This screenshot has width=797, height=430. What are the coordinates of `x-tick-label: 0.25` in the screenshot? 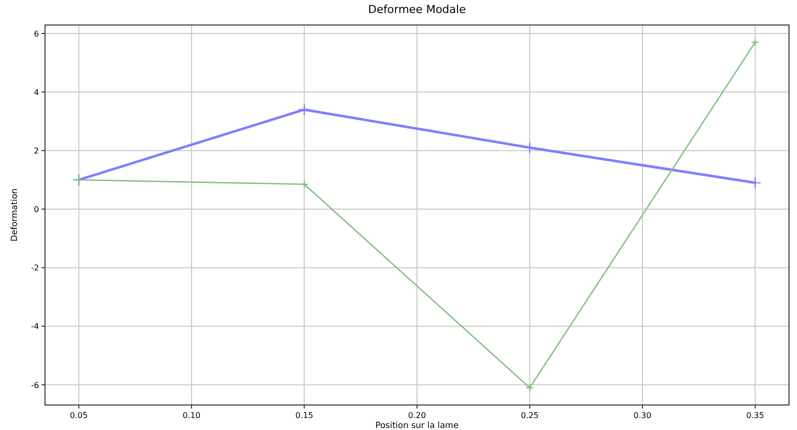 It's located at (529, 415).